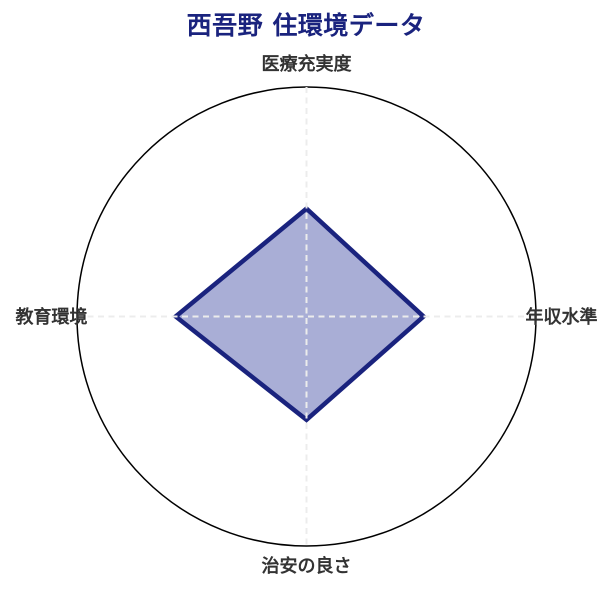 This screenshot has width=612, height=595. Describe the element at coordinates (562, 317) in the screenshot. I see `axis-label-right: 年収水準` at that location.